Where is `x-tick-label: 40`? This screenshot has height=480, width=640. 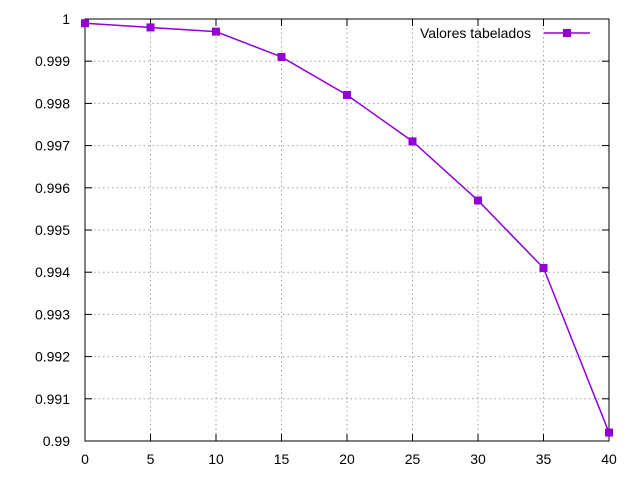
x-tick-label: 40 is located at coordinates (609, 459).